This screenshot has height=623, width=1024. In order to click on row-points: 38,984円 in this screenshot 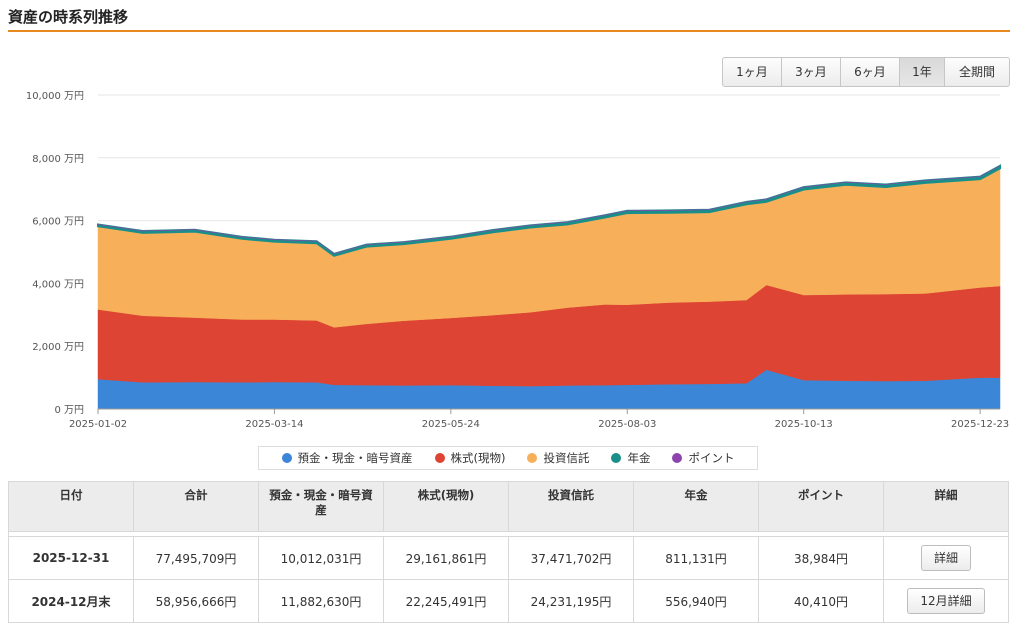, I will do `click(821, 558)`.